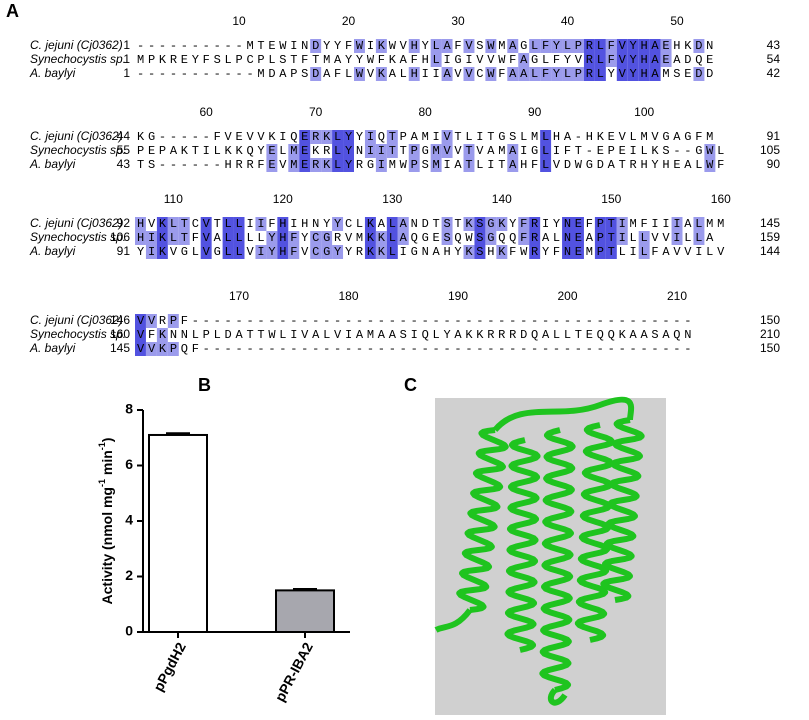  I want to click on protein-structure, so click(539, 551).